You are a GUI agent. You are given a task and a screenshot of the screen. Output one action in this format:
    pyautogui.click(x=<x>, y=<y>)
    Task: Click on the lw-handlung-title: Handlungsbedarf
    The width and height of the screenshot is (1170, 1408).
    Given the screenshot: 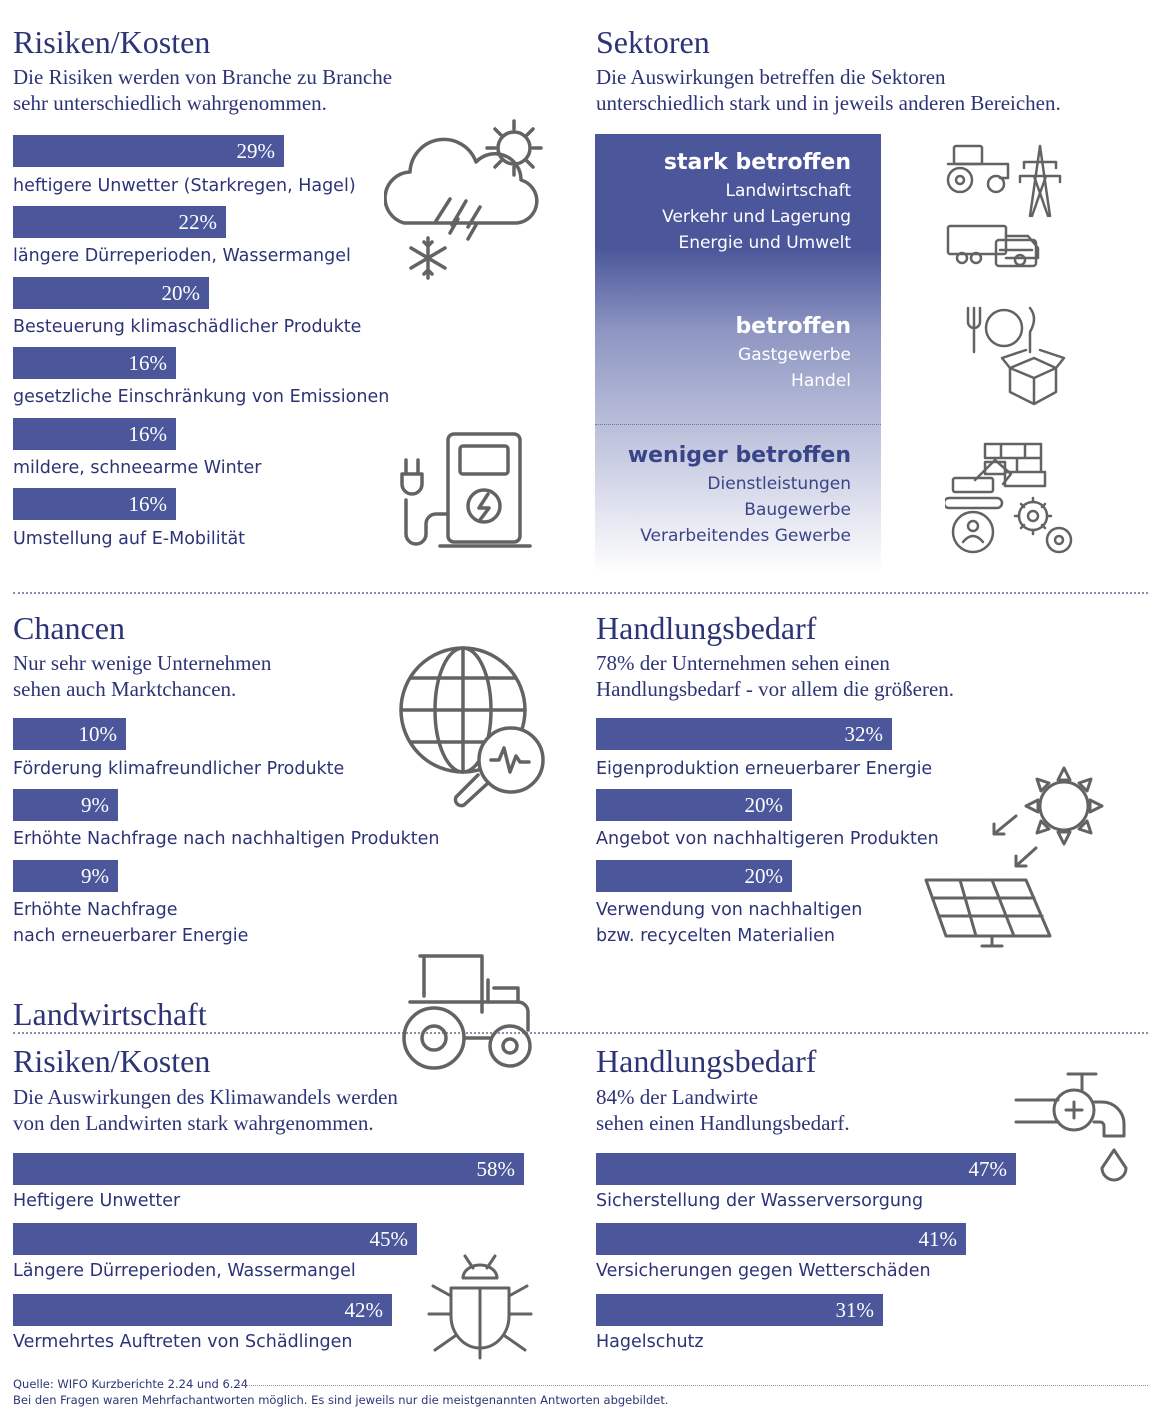 What is the action you would take?
    pyautogui.click(x=706, y=1061)
    